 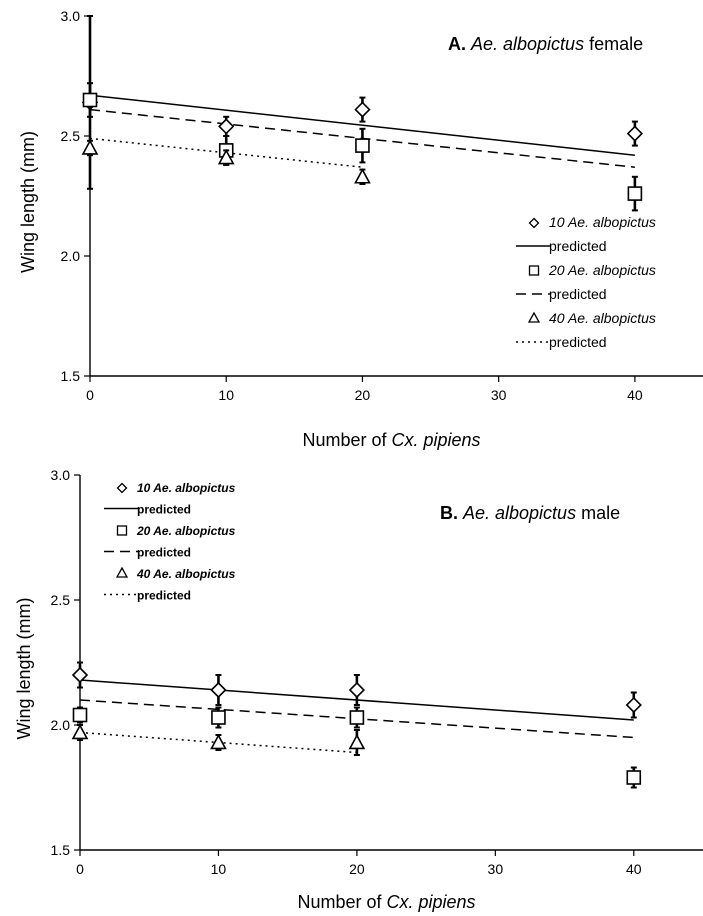 What do you see at coordinates (598, 513) in the screenshot?
I see `panel-title-sex: male` at bounding box center [598, 513].